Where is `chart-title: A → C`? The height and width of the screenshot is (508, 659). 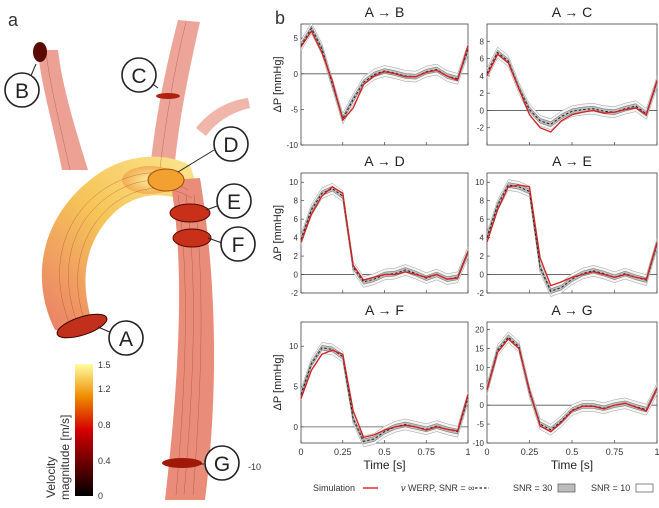 chart-title: A → C is located at coordinates (572, 12).